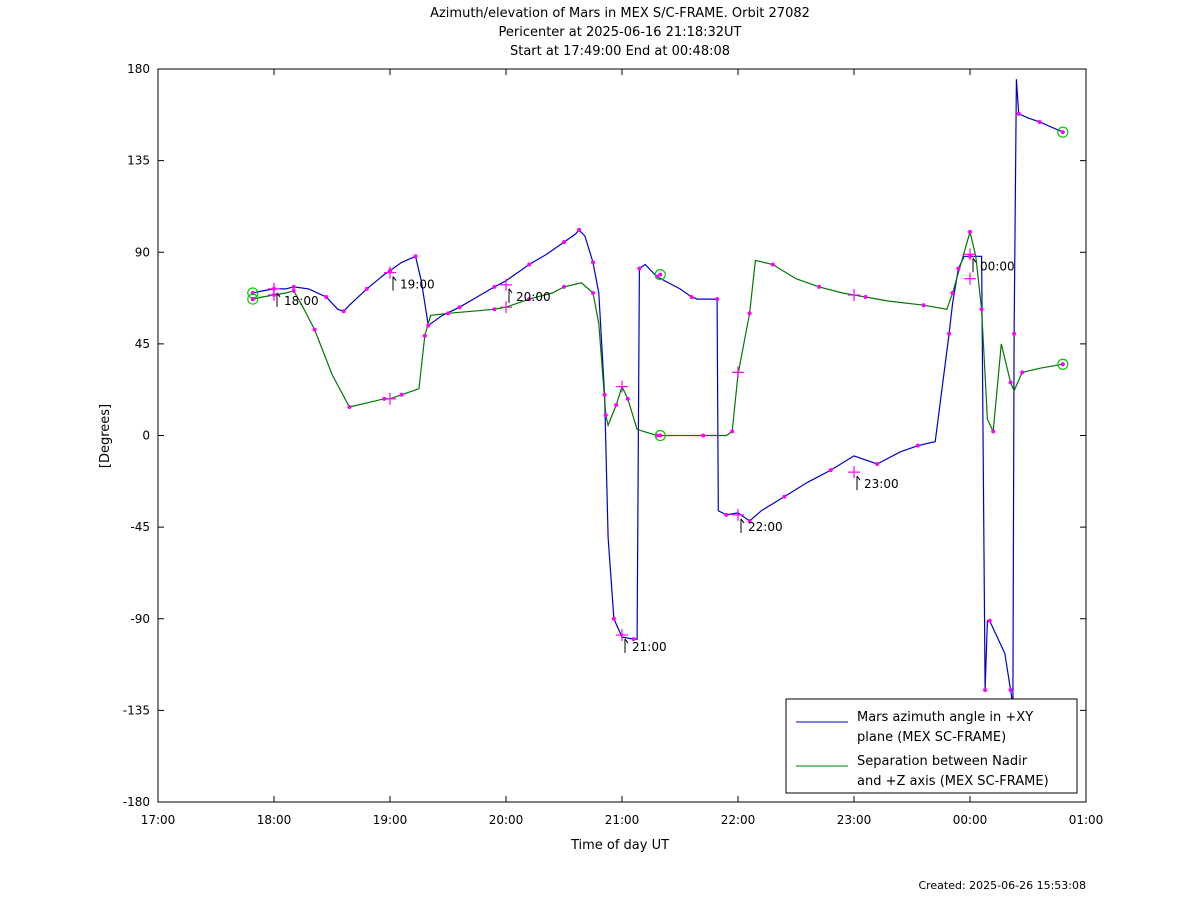  What do you see at coordinates (136, 710) in the screenshot?
I see `y-tick-label: -135` at bounding box center [136, 710].